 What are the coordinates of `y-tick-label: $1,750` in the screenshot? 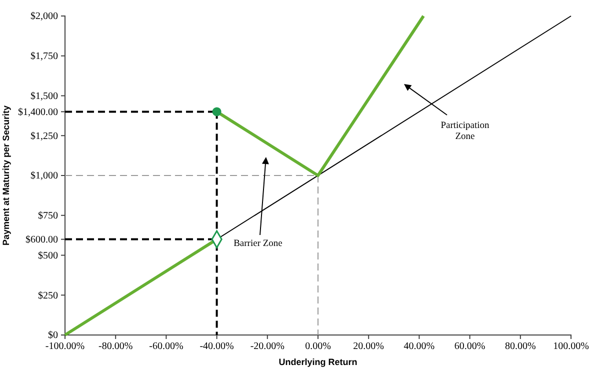 It's located at (44, 56).